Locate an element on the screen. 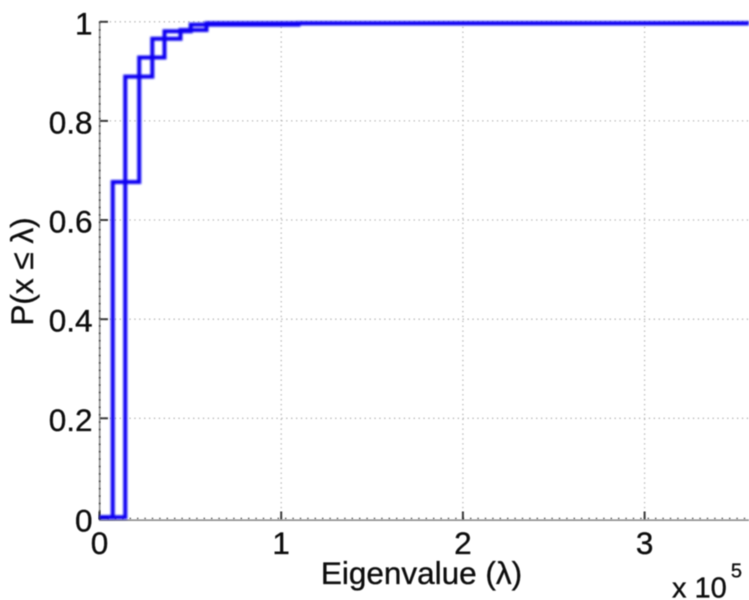  svg-text: 2 is located at coordinates (463, 543).